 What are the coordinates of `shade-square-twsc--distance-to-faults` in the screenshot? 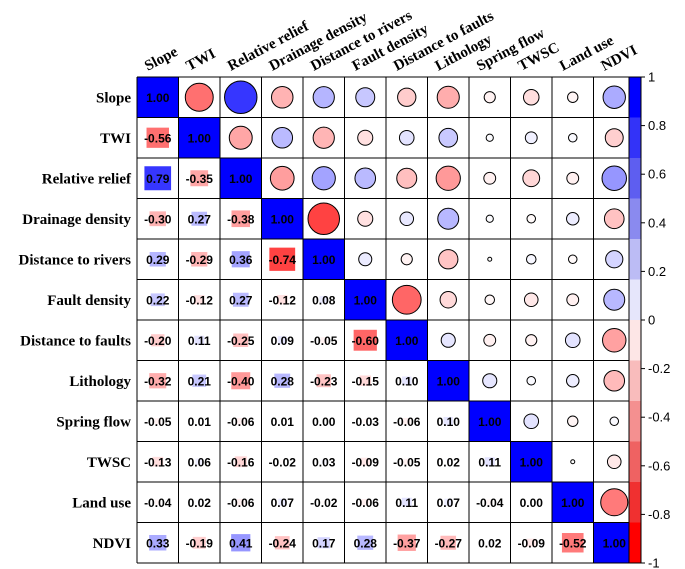 It's located at (407, 461).